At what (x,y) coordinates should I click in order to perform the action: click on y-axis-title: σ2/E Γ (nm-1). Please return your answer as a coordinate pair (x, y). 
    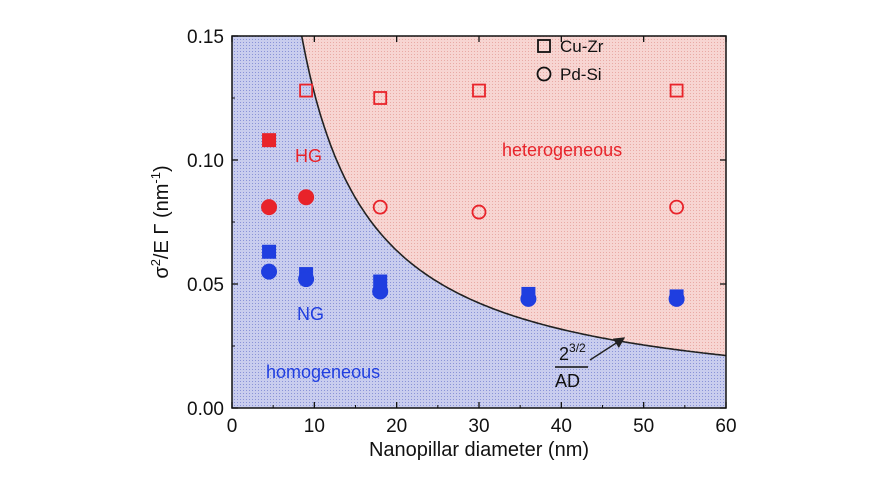
    Looking at the image, I should click on (160, 221).